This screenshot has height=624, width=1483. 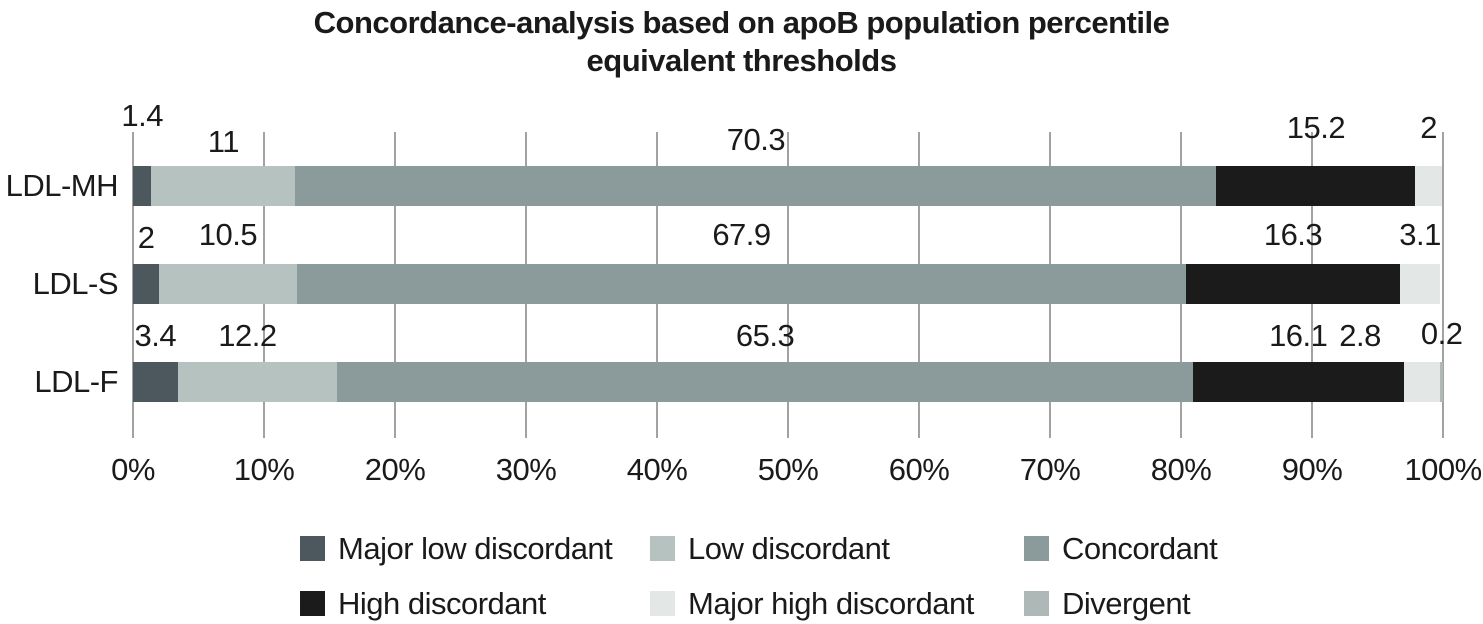 I want to click on value-label: 67.9, so click(x=741, y=234).